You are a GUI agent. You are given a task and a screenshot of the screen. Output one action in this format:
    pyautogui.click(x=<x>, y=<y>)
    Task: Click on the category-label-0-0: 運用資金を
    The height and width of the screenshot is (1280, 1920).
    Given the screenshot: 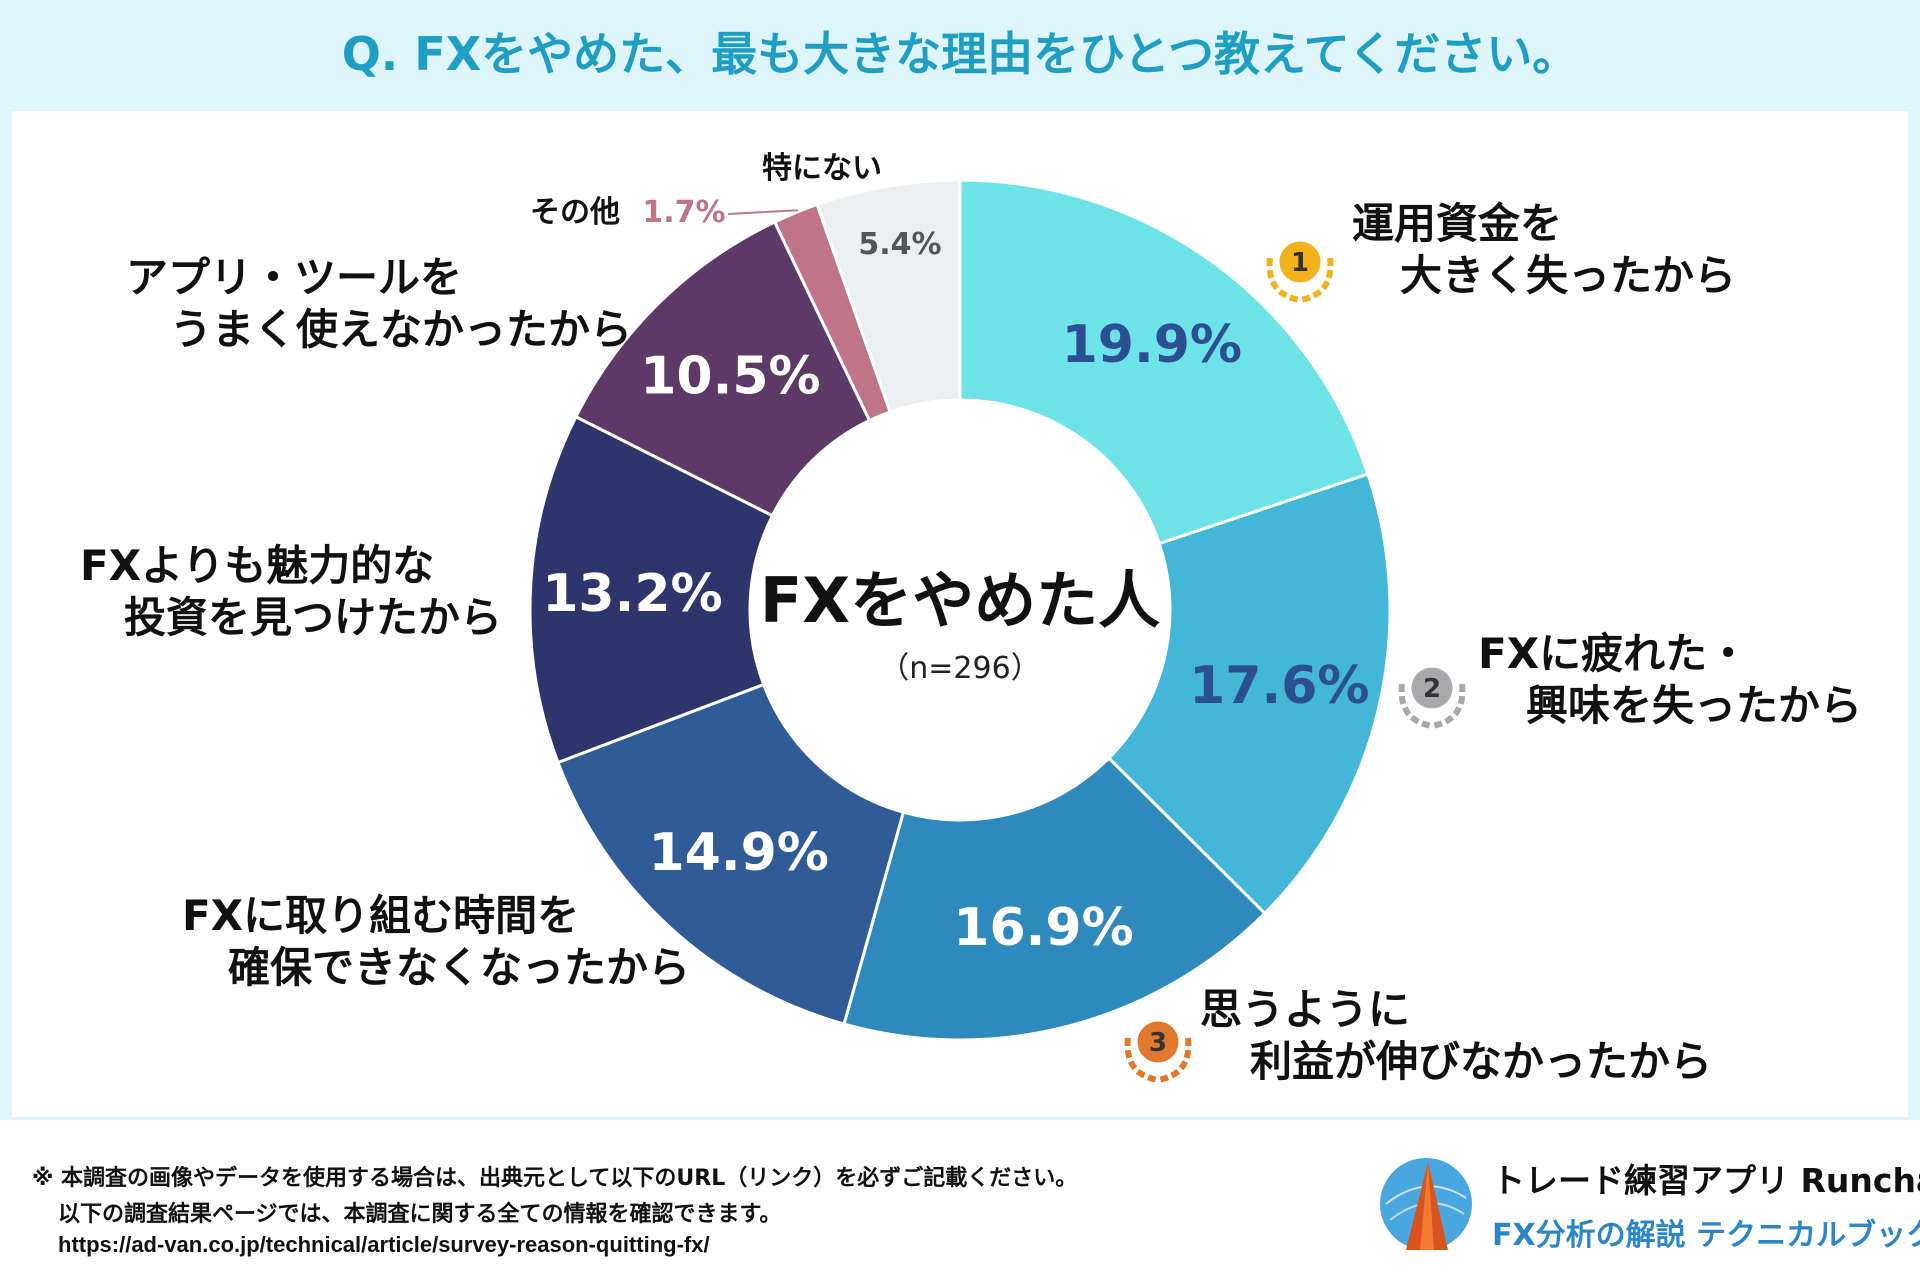 What is the action you would take?
    pyautogui.click(x=1457, y=223)
    